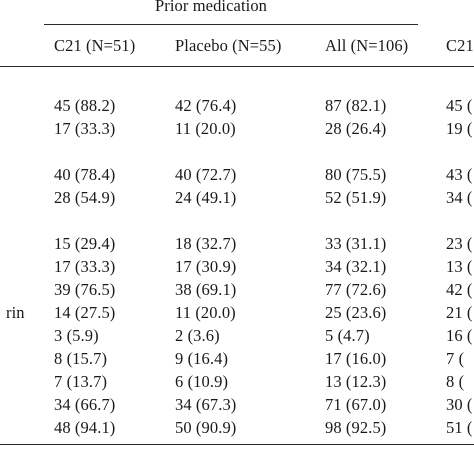 Image resolution: width=474 pixels, height=474 pixels. Describe the element at coordinates (206, 105) in the screenshot. I see `cell-placebo: 42 (76.4)` at that location.